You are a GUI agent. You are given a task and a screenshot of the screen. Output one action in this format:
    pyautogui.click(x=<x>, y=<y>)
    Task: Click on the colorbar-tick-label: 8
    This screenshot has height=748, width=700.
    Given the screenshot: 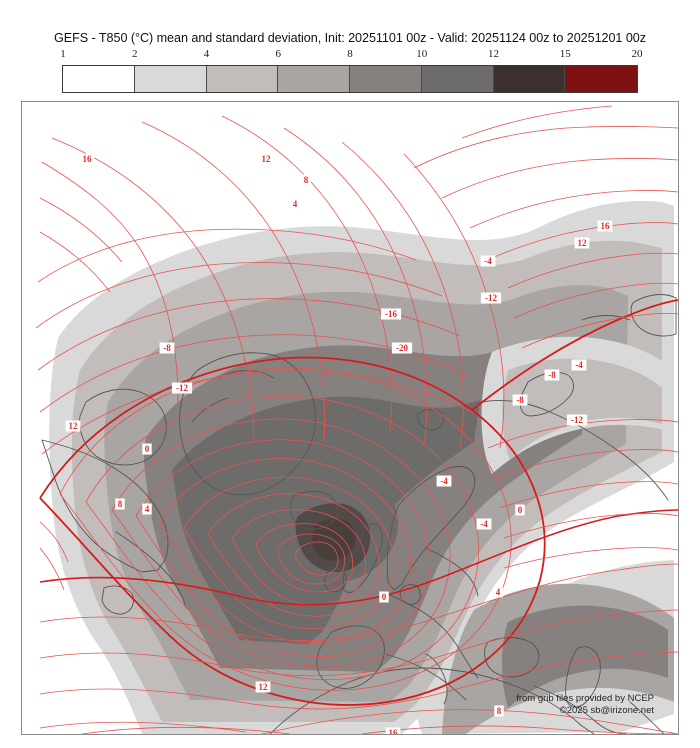 What is the action you would take?
    pyautogui.click(x=350, y=54)
    